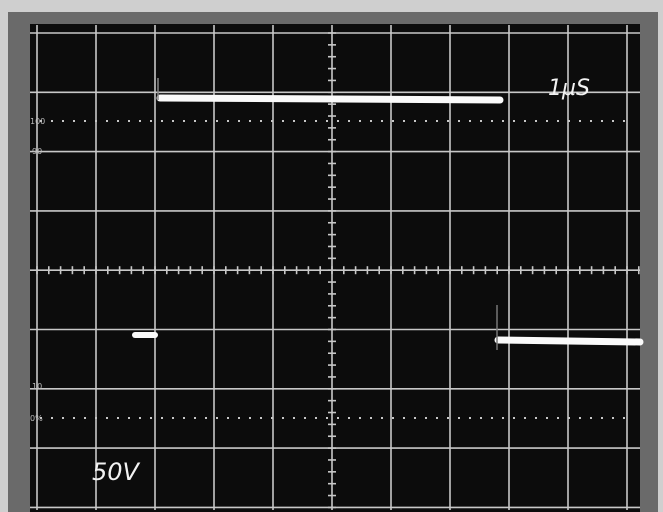 Image resolution: width=663 pixels, height=512 pixels. What do you see at coordinates (116, 472) in the screenshot?
I see `volts-label: 50V` at bounding box center [116, 472].